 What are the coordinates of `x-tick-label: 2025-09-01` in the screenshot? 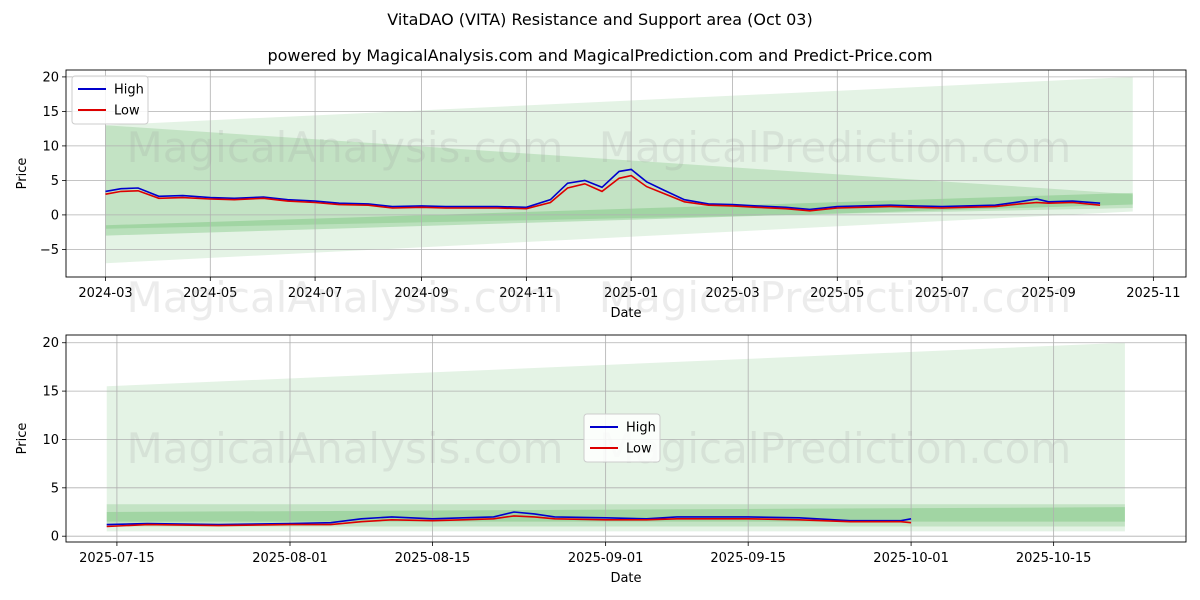 It's located at (606, 558).